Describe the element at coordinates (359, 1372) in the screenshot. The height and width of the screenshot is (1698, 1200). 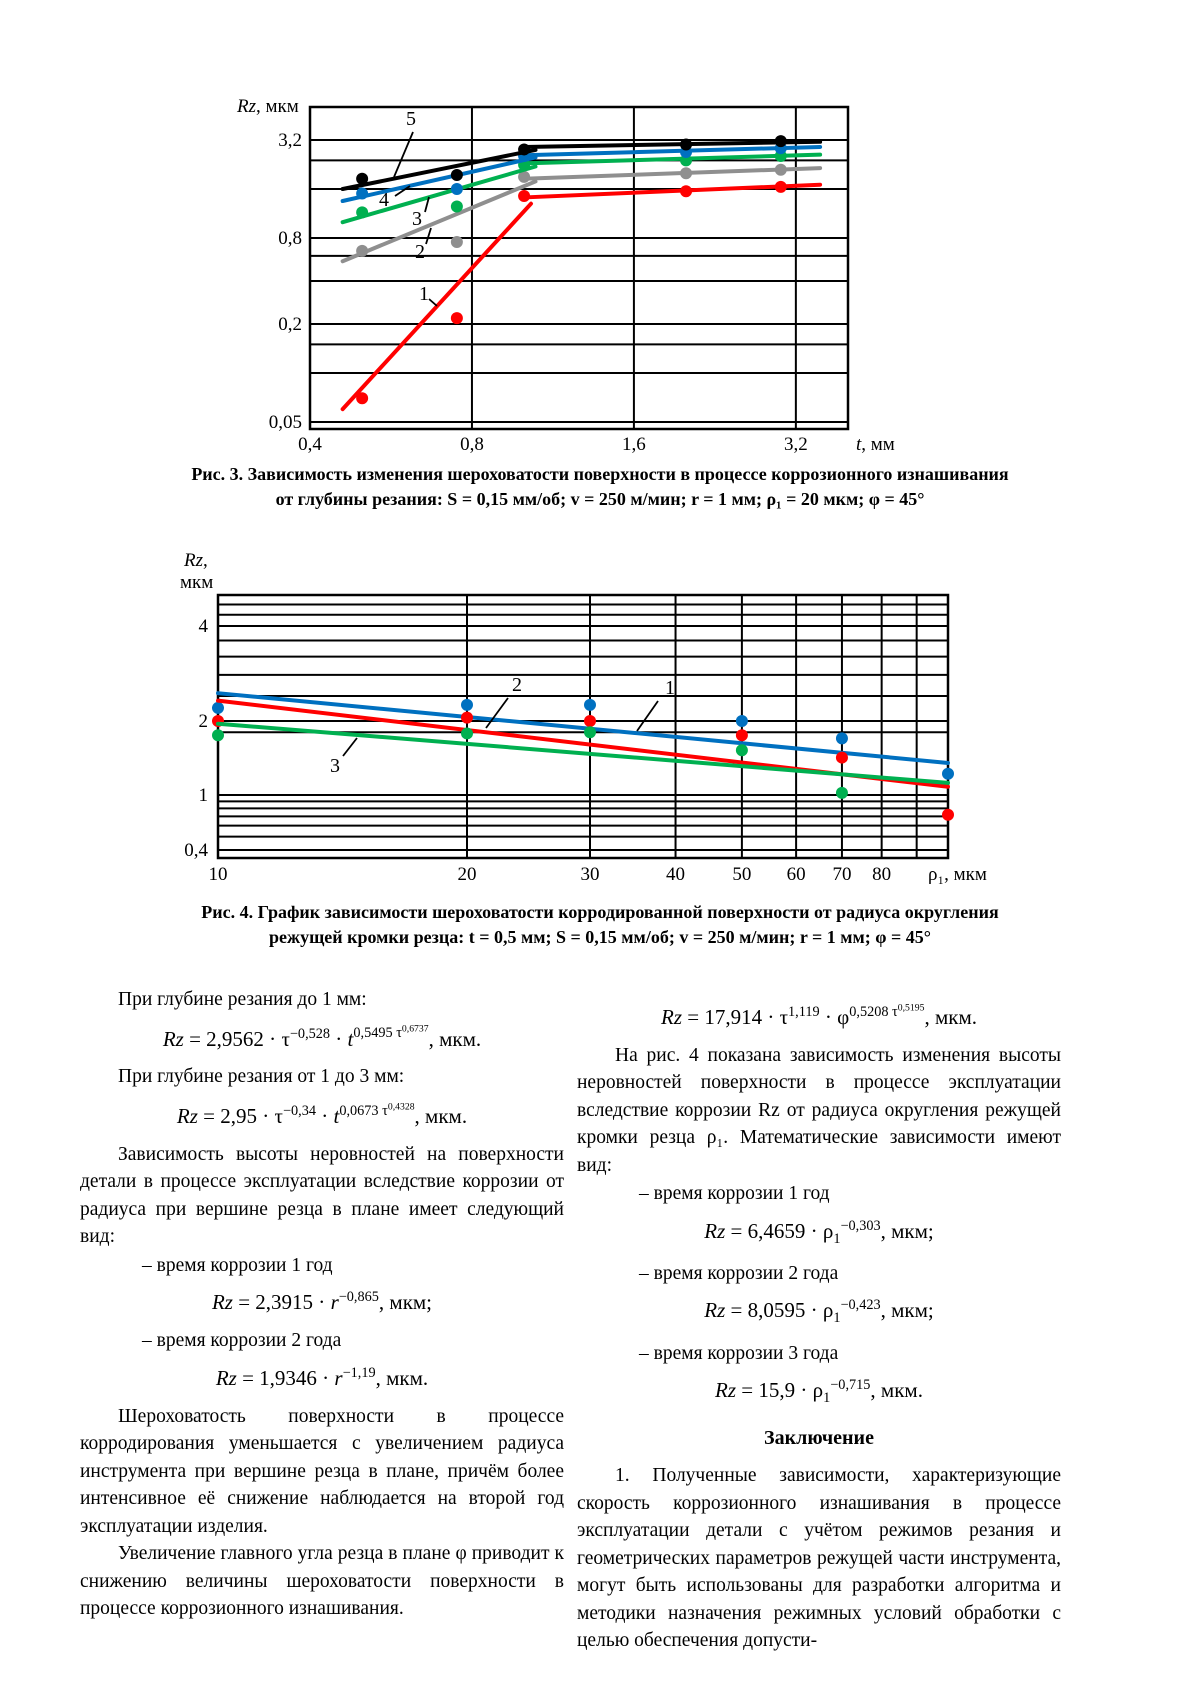
I see `formula-part: −1,19` at that location.